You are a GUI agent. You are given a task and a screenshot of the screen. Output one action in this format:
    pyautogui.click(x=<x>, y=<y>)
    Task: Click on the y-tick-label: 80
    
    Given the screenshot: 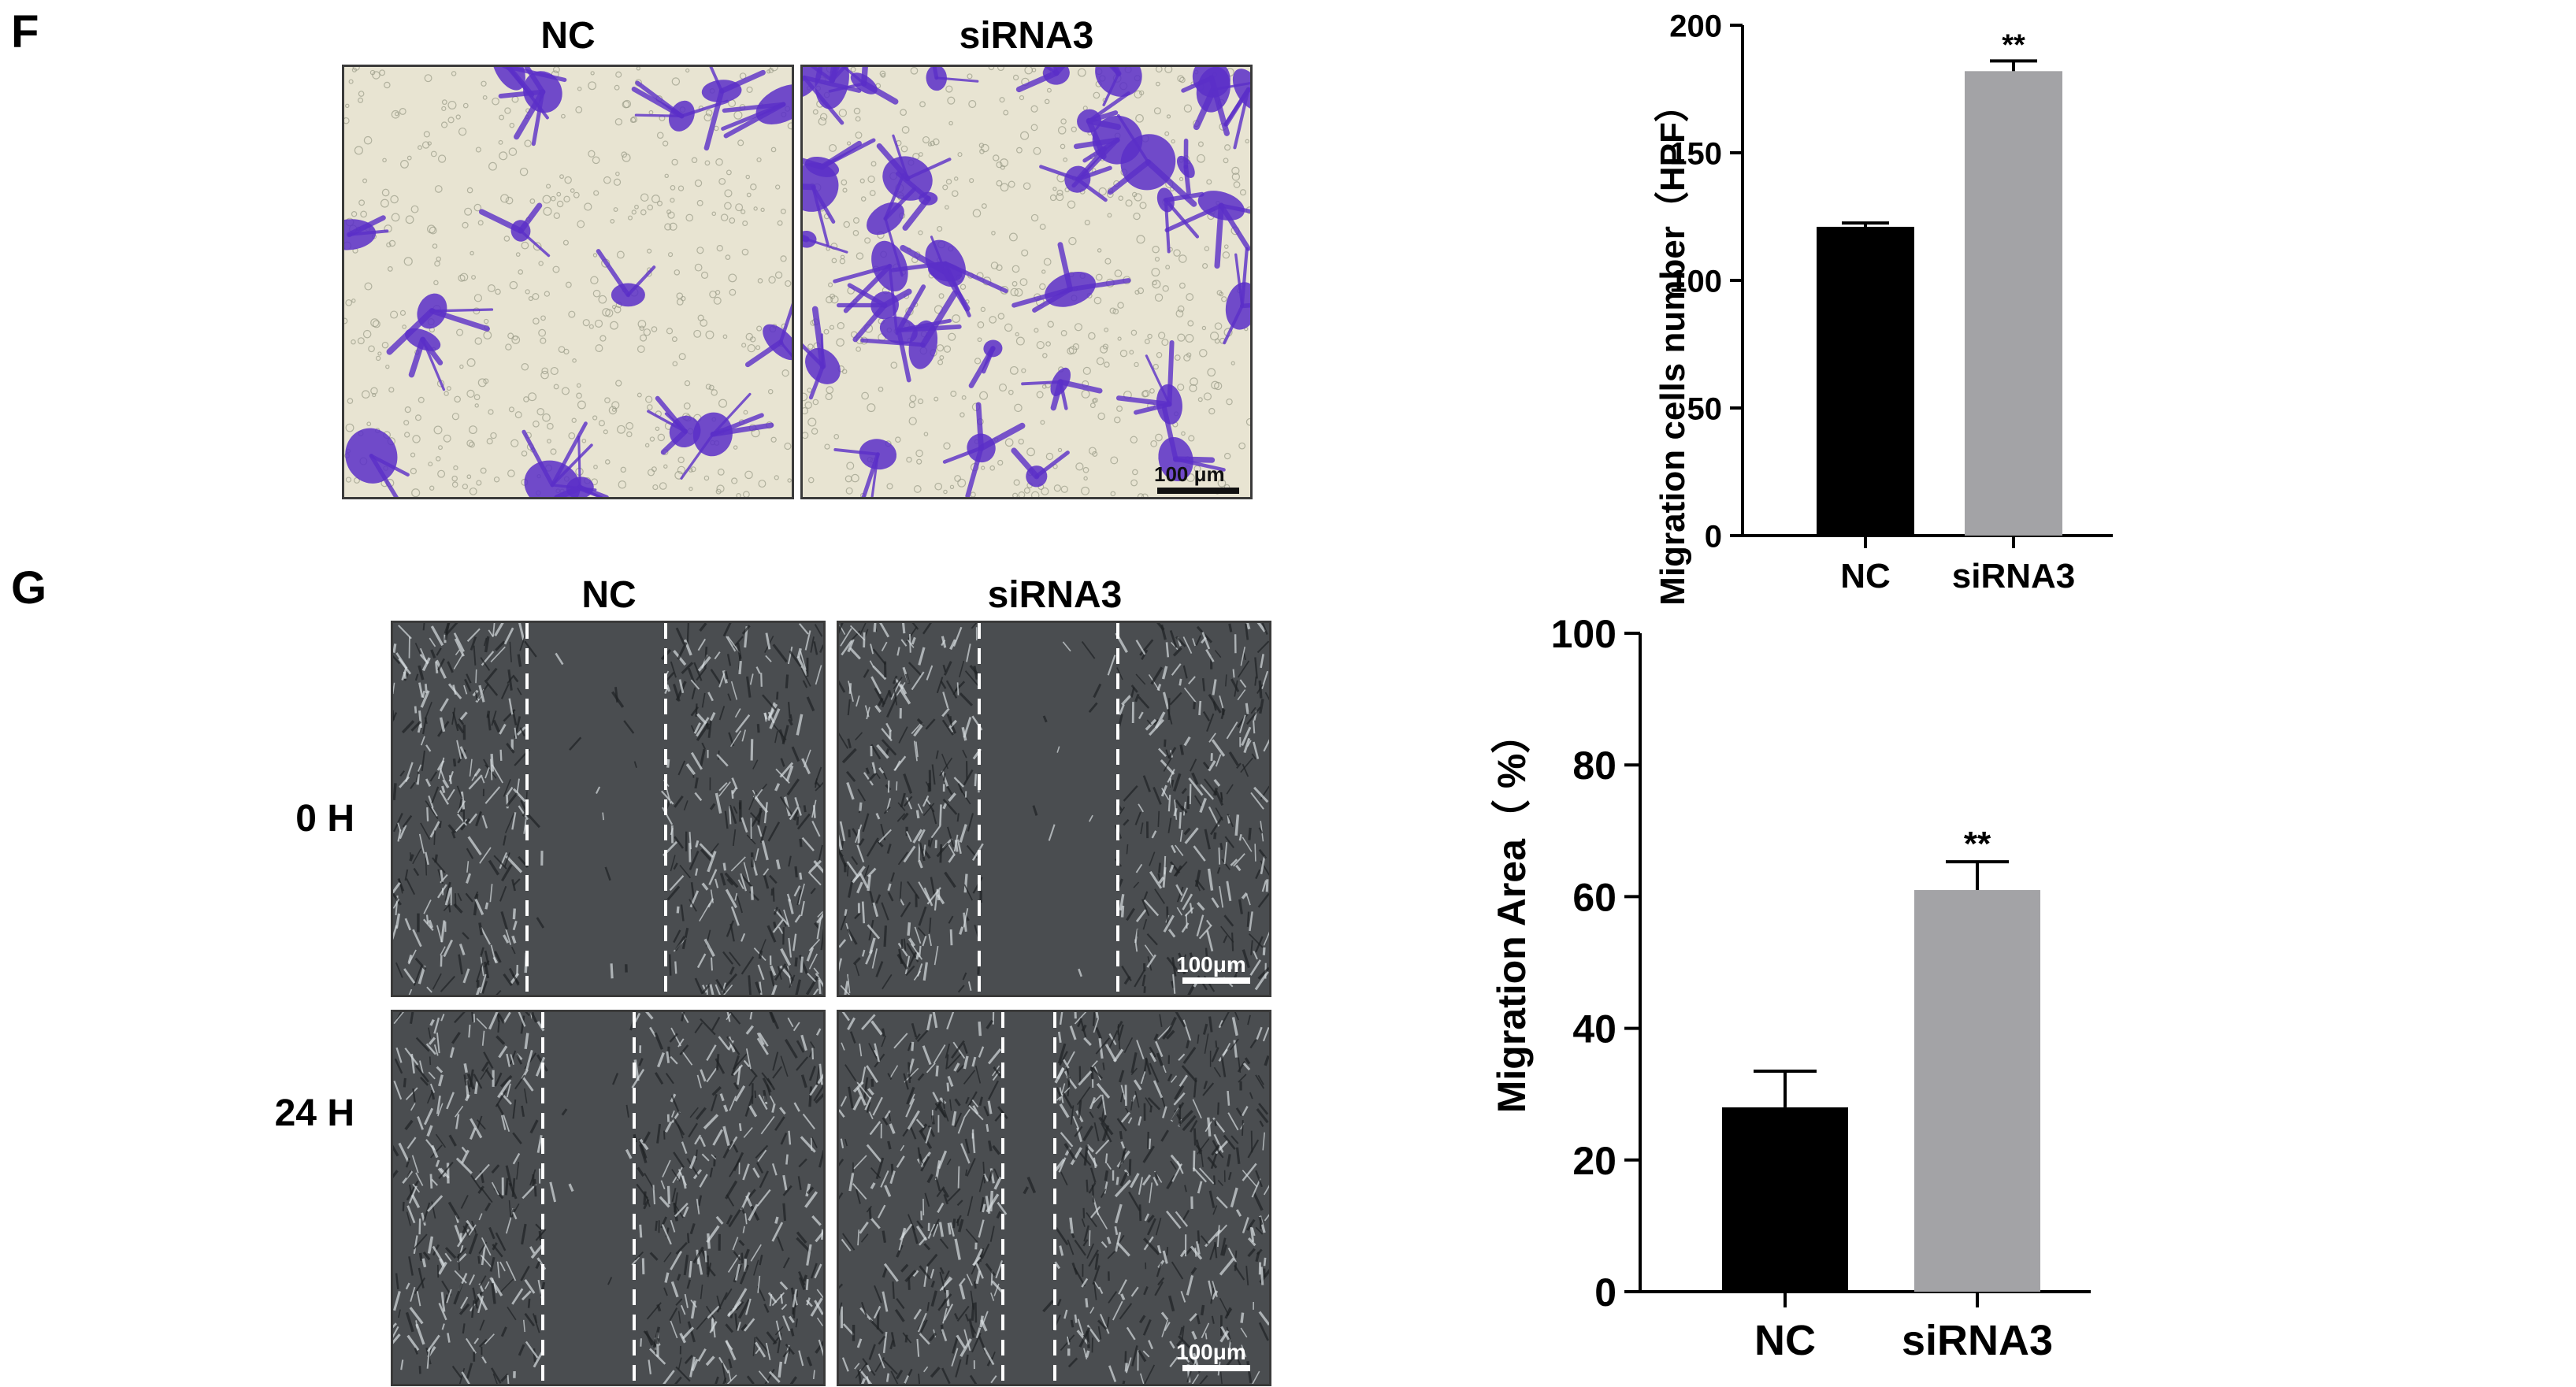 What is the action you would take?
    pyautogui.click(x=1594, y=766)
    